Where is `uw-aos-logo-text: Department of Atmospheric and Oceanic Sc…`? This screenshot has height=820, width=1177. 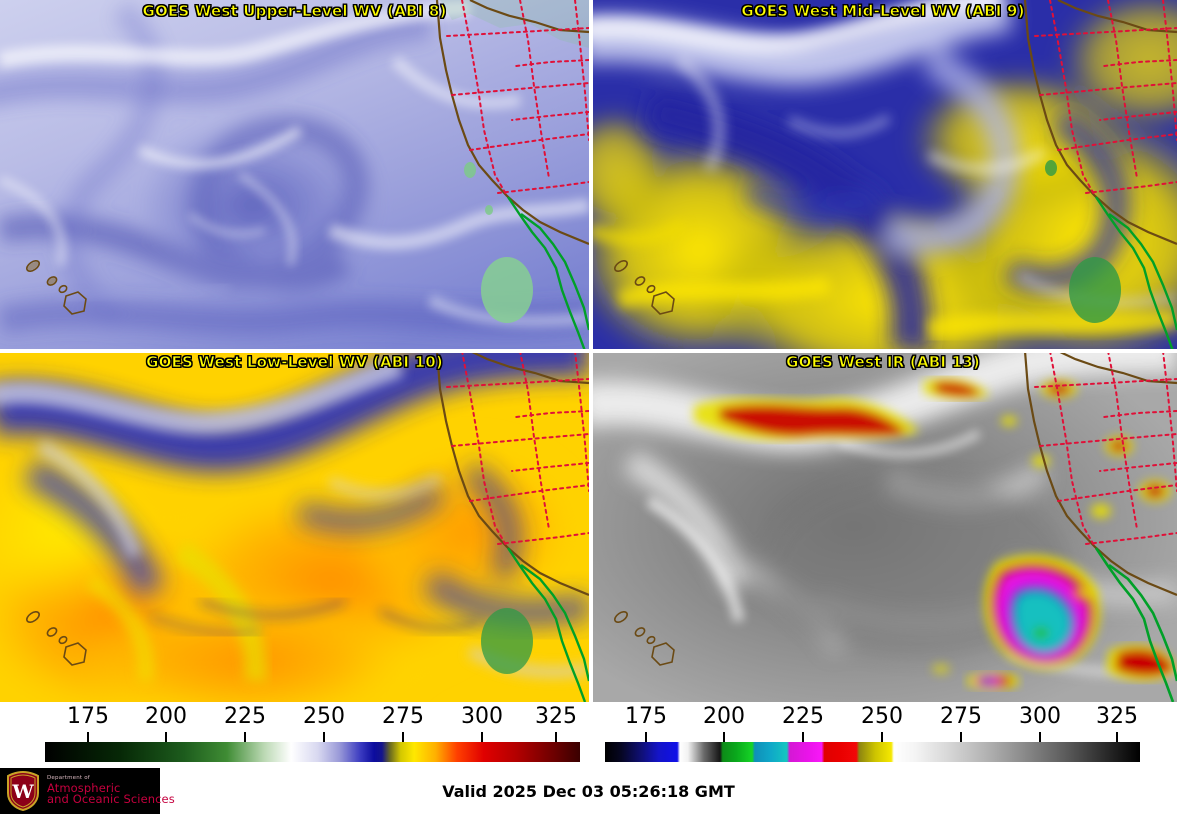
uw-aos-logo-text: Department of Atmospheric and Oceanic Sc… is located at coordinates (111, 790).